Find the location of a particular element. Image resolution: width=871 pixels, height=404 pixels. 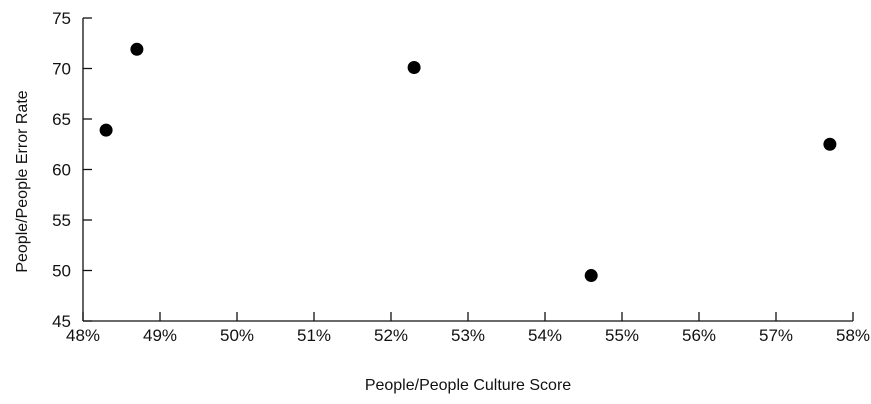

x-tick-label: 48% is located at coordinates (83, 335).